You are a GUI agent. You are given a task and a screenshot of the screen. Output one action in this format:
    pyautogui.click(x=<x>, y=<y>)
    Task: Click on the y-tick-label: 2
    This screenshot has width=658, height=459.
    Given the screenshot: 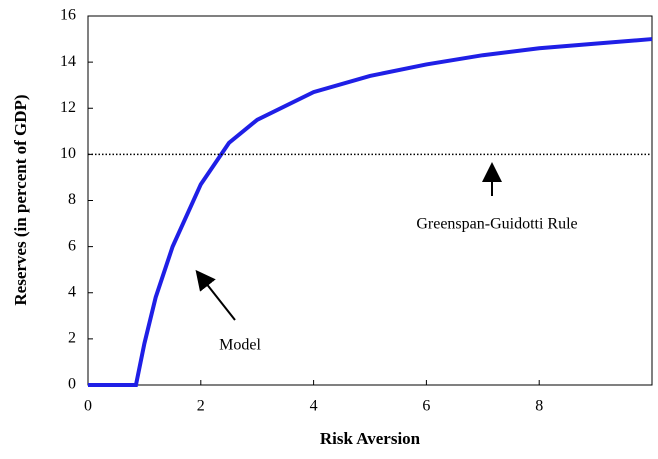 What is the action you would take?
    pyautogui.click(x=72, y=338)
    